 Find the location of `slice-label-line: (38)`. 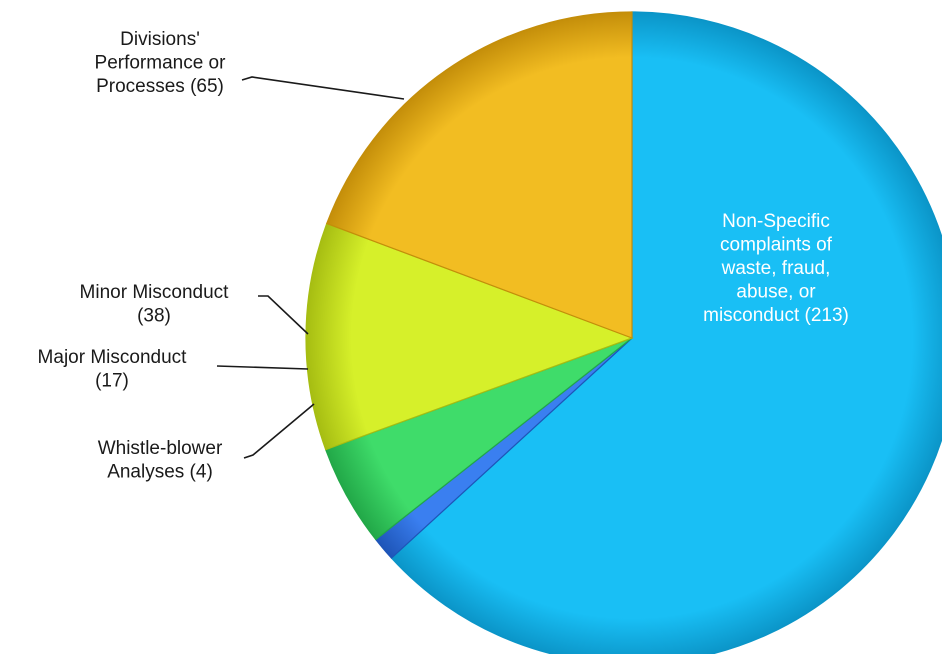

slice-label-line: (38) is located at coordinates (154, 316).